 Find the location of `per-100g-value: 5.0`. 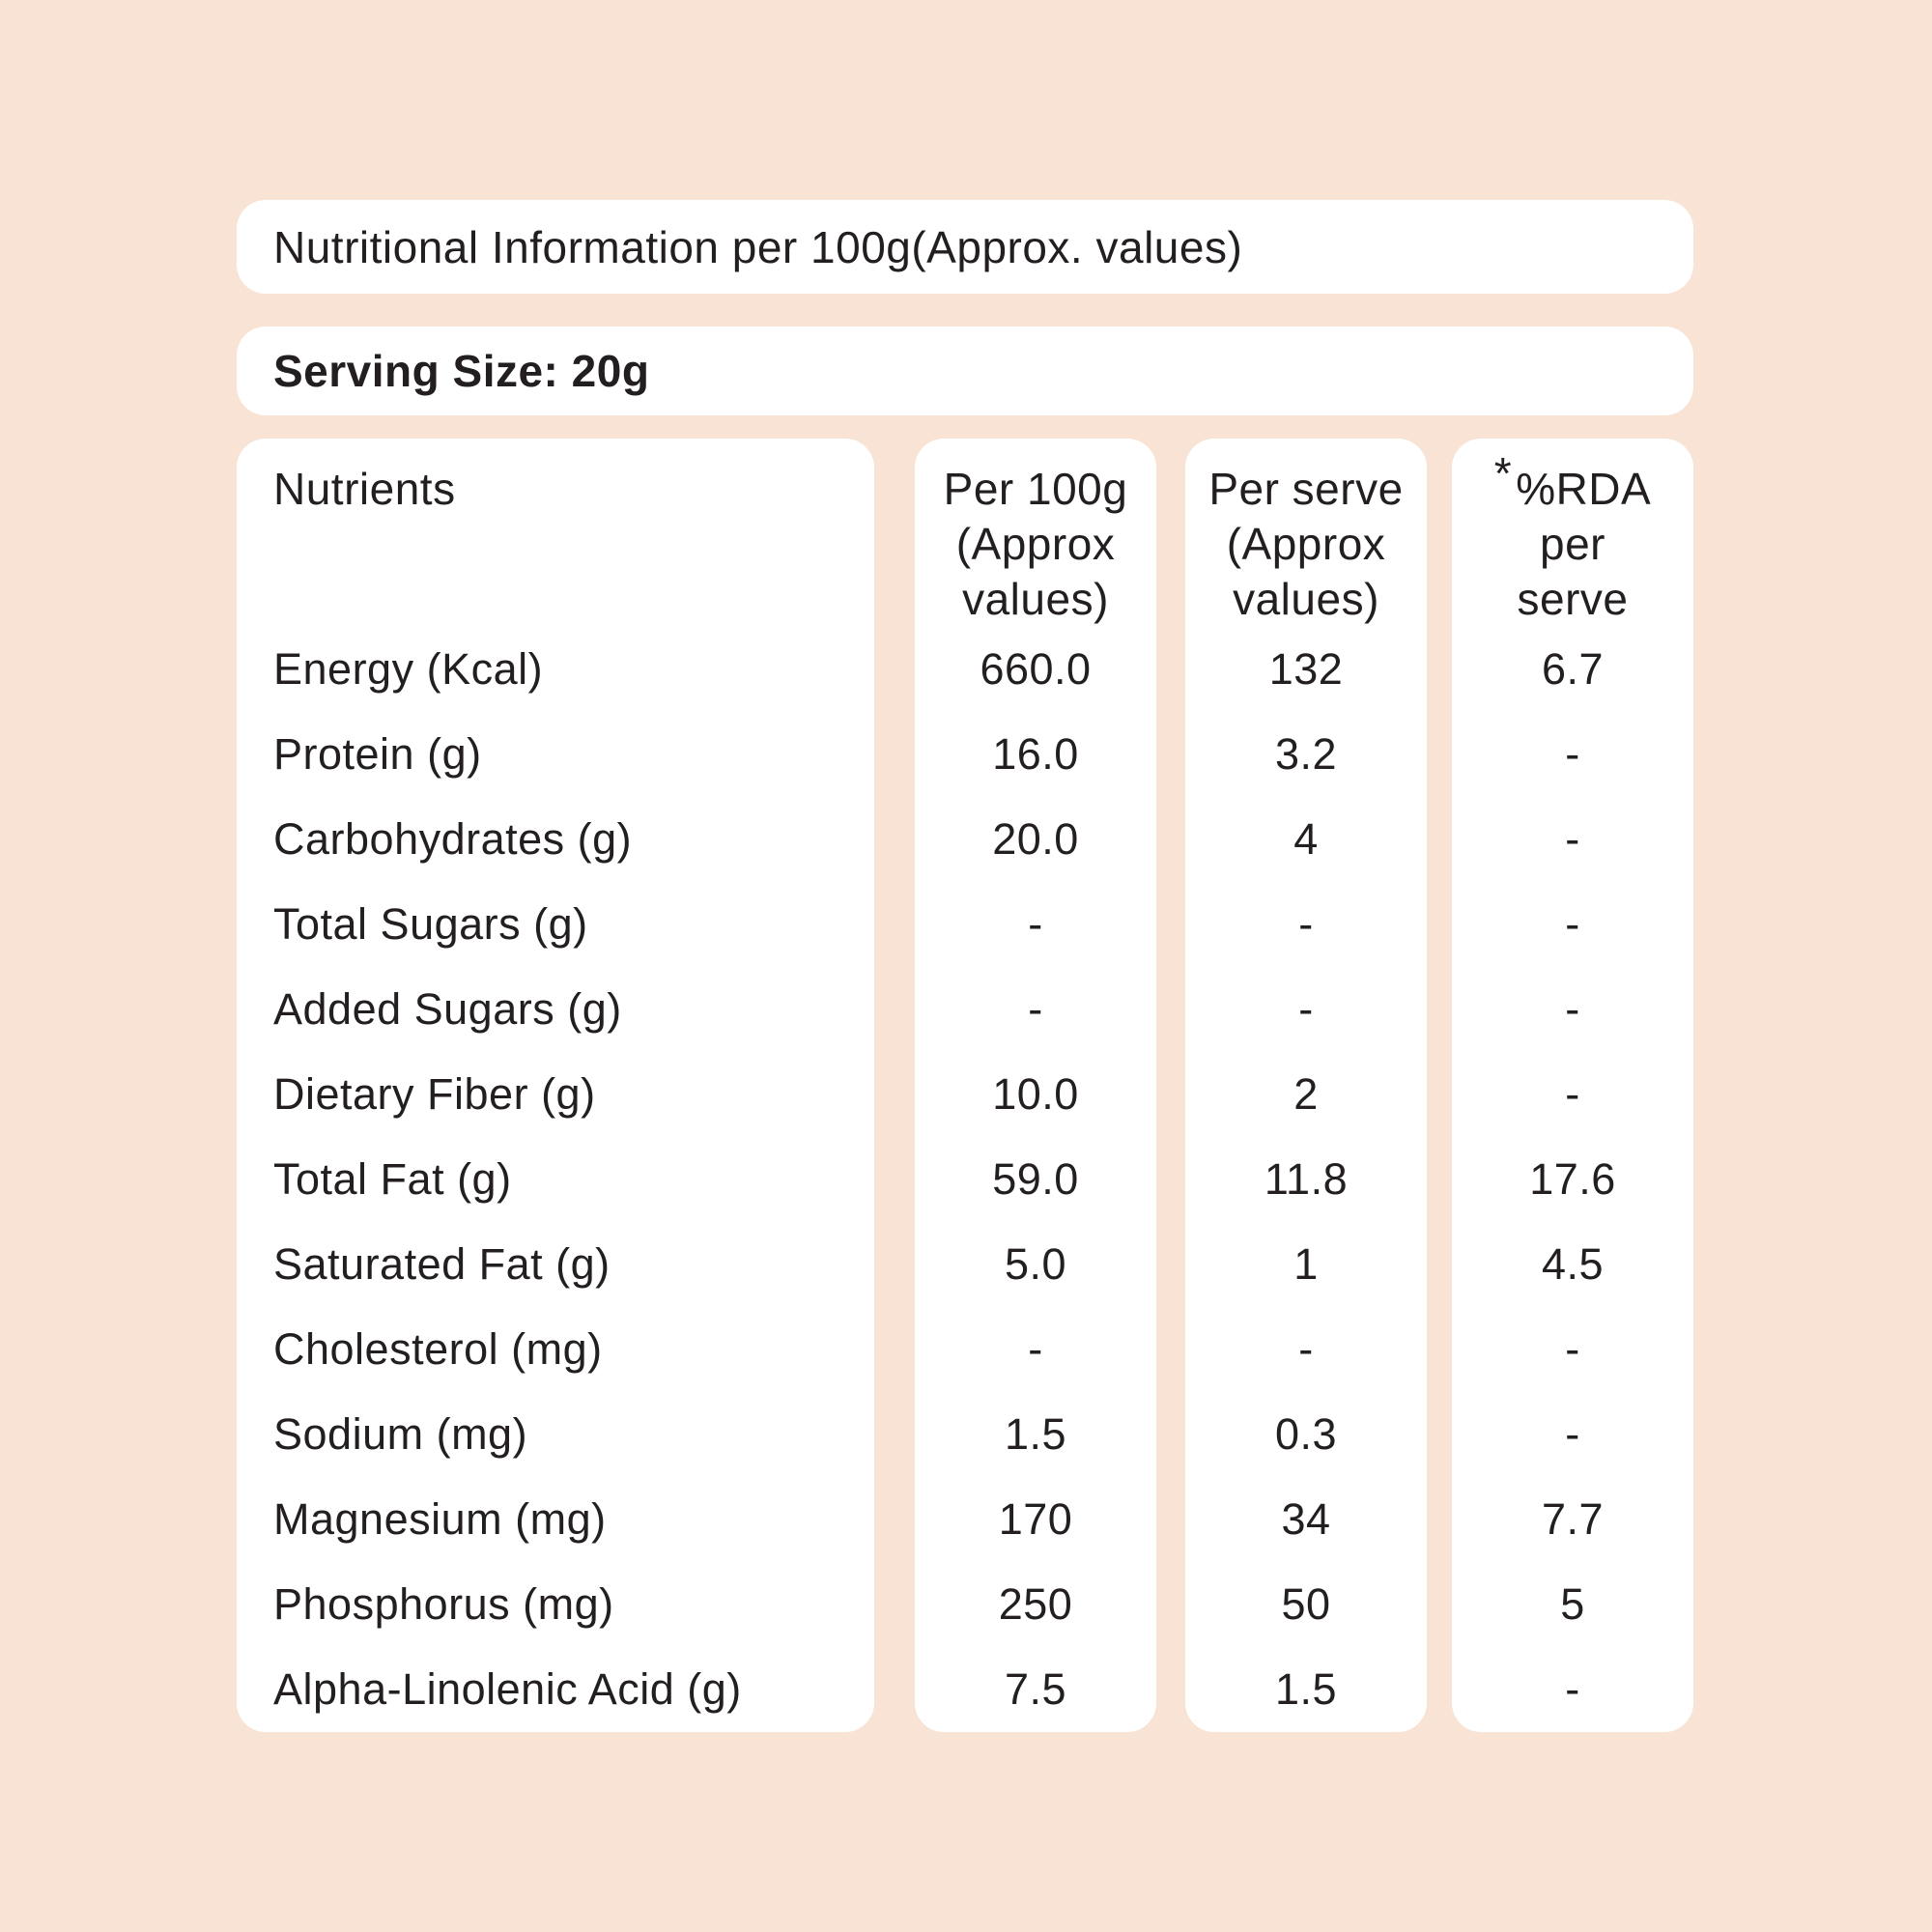

per-100g-value: 5.0 is located at coordinates (1035, 1264).